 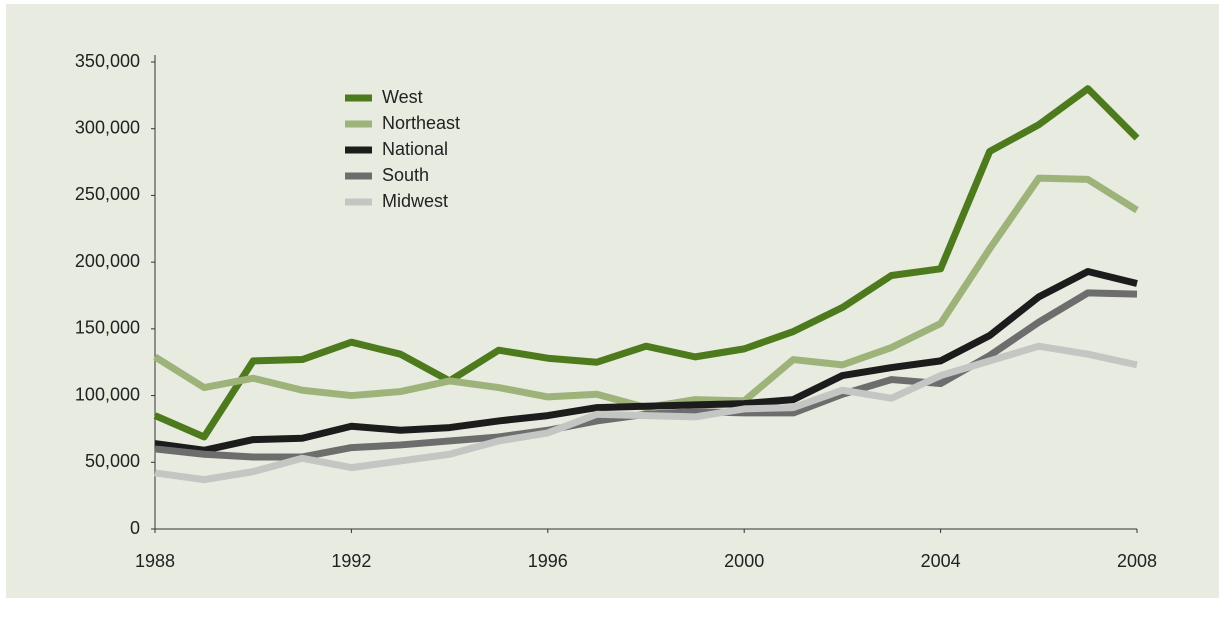 What do you see at coordinates (941, 561) in the screenshot?
I see `x-tick-label: 2004` at bounding box center [941, 561].